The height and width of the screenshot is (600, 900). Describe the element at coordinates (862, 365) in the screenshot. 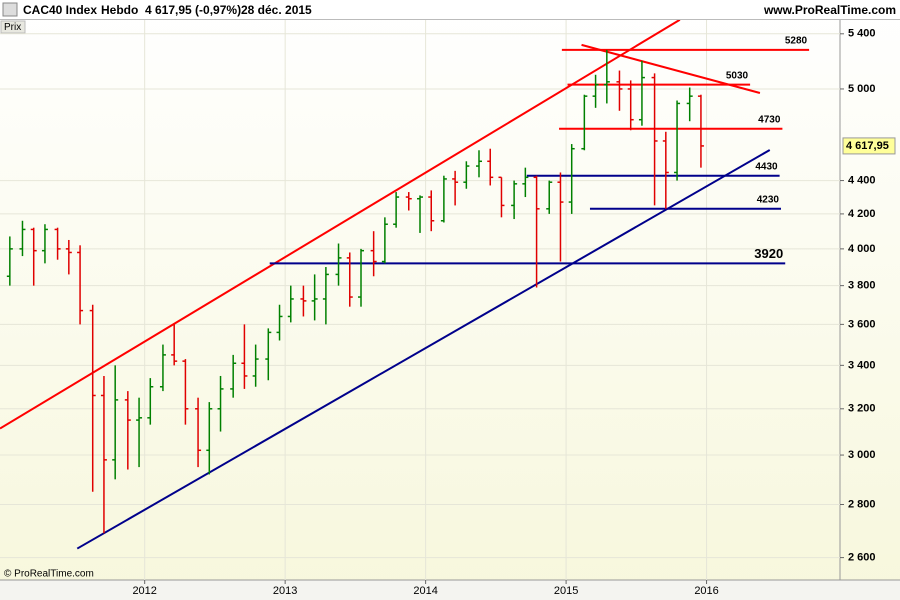

I see `y-tick-label: 3 400` at that location.